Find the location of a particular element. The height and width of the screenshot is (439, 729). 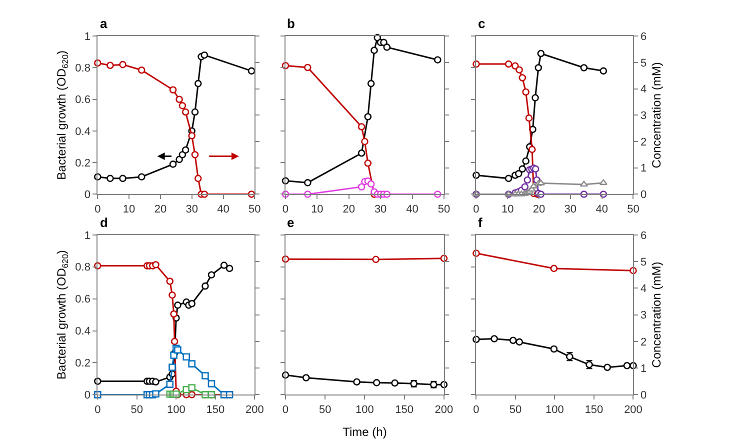

chart-title: a is located at coordinates (104, 23).